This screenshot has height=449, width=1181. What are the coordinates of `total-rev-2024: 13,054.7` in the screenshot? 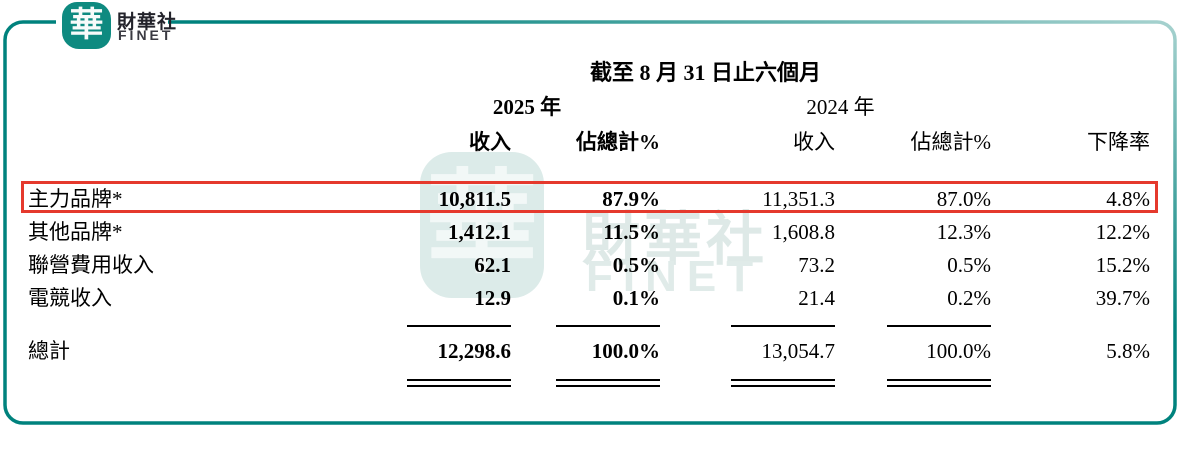 It's located at (798, 350).